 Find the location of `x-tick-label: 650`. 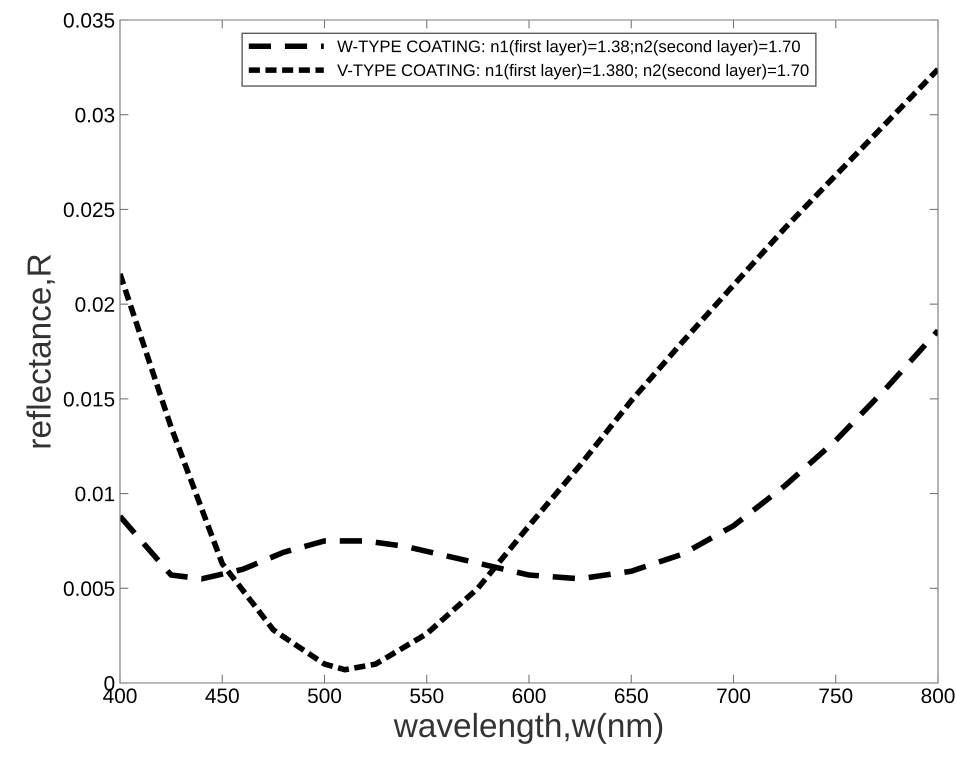

x-tick-label: 650 is located at coordinates (631, 696).